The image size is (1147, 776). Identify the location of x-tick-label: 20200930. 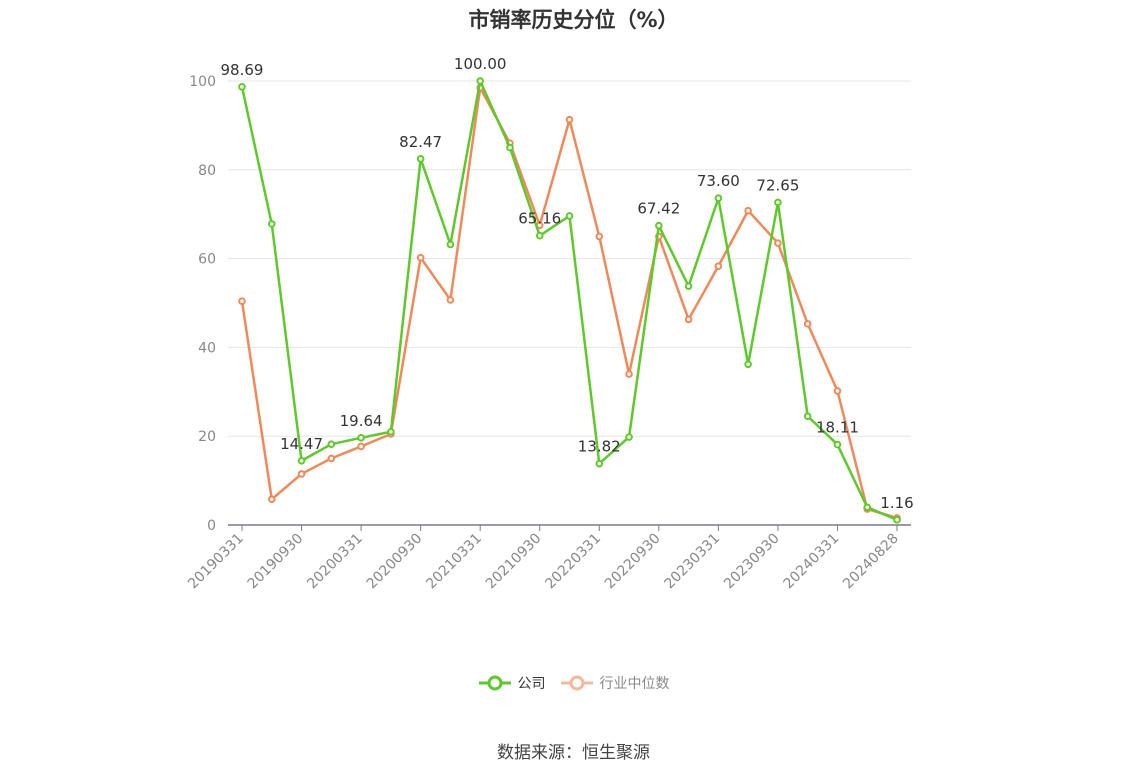
(395, 562).